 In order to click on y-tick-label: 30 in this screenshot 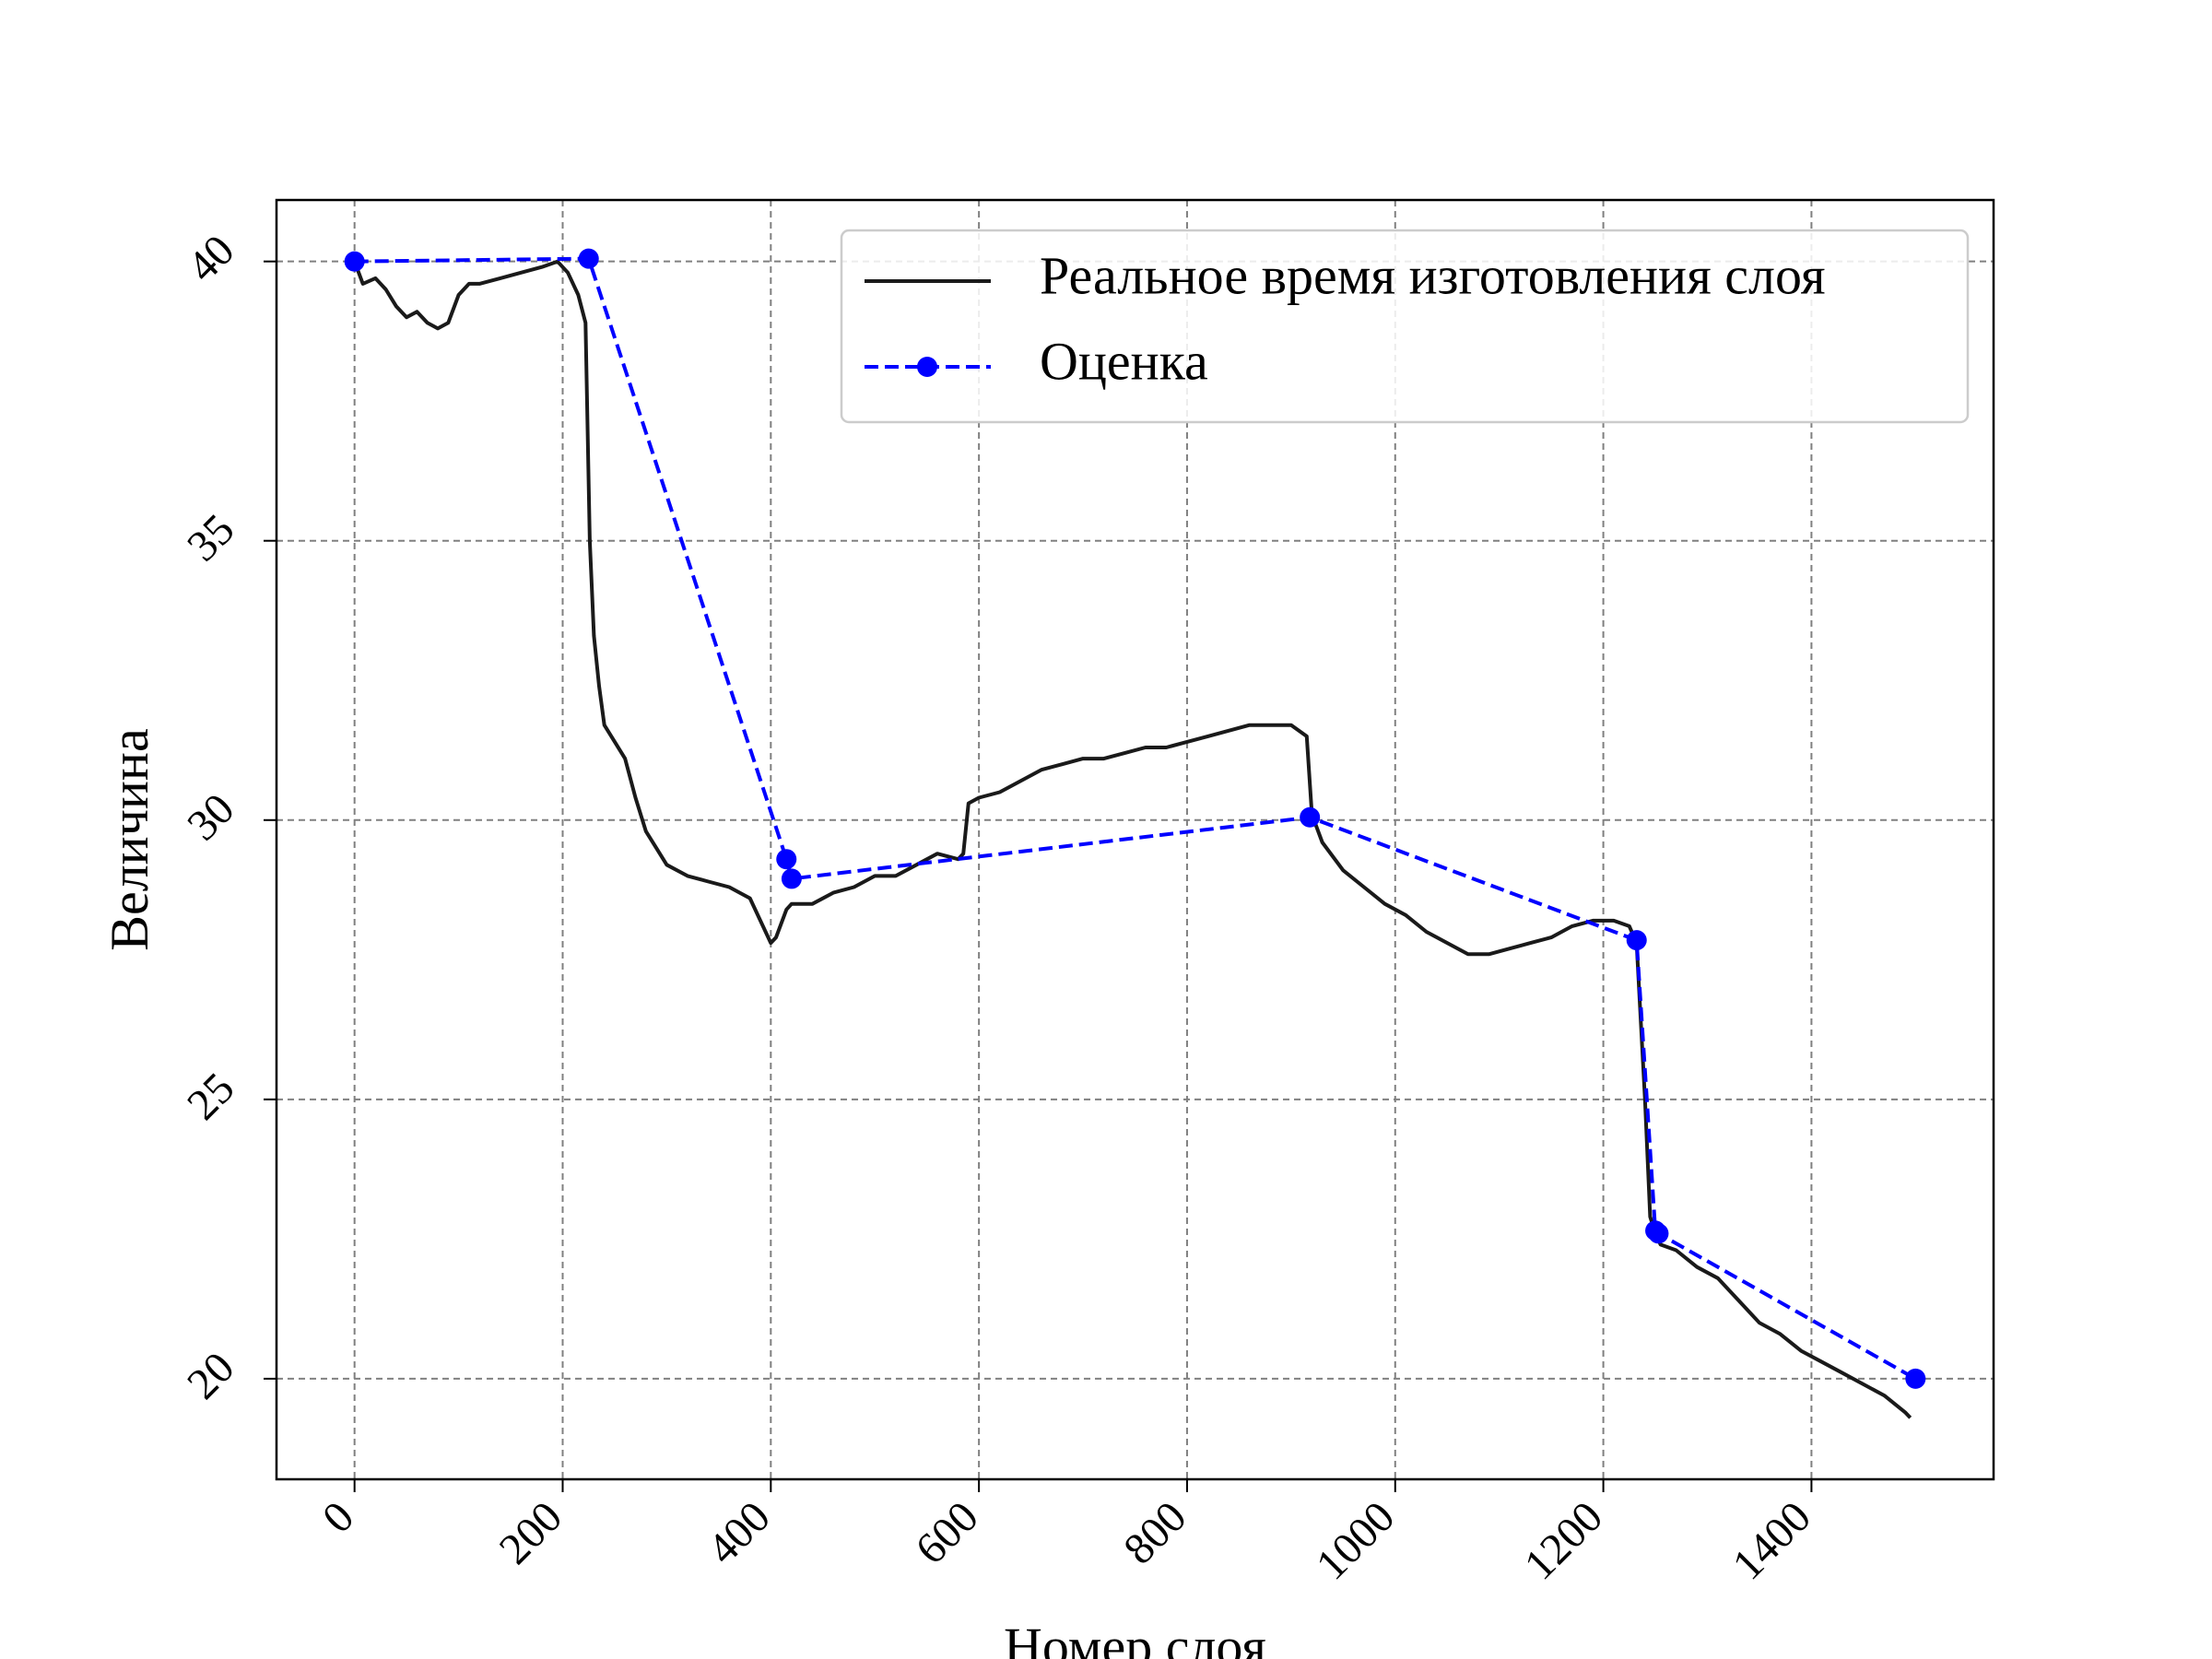, I will do `click(210, 817)`.